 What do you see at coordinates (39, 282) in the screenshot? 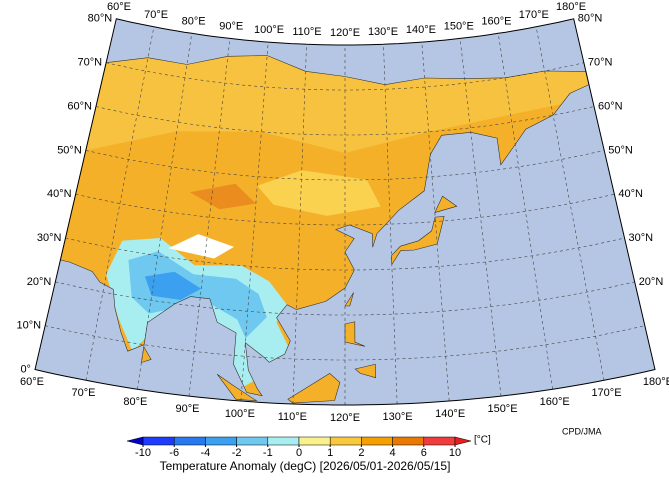
I see `lat-label-left: 20°N` at bounding box center [39, 282].